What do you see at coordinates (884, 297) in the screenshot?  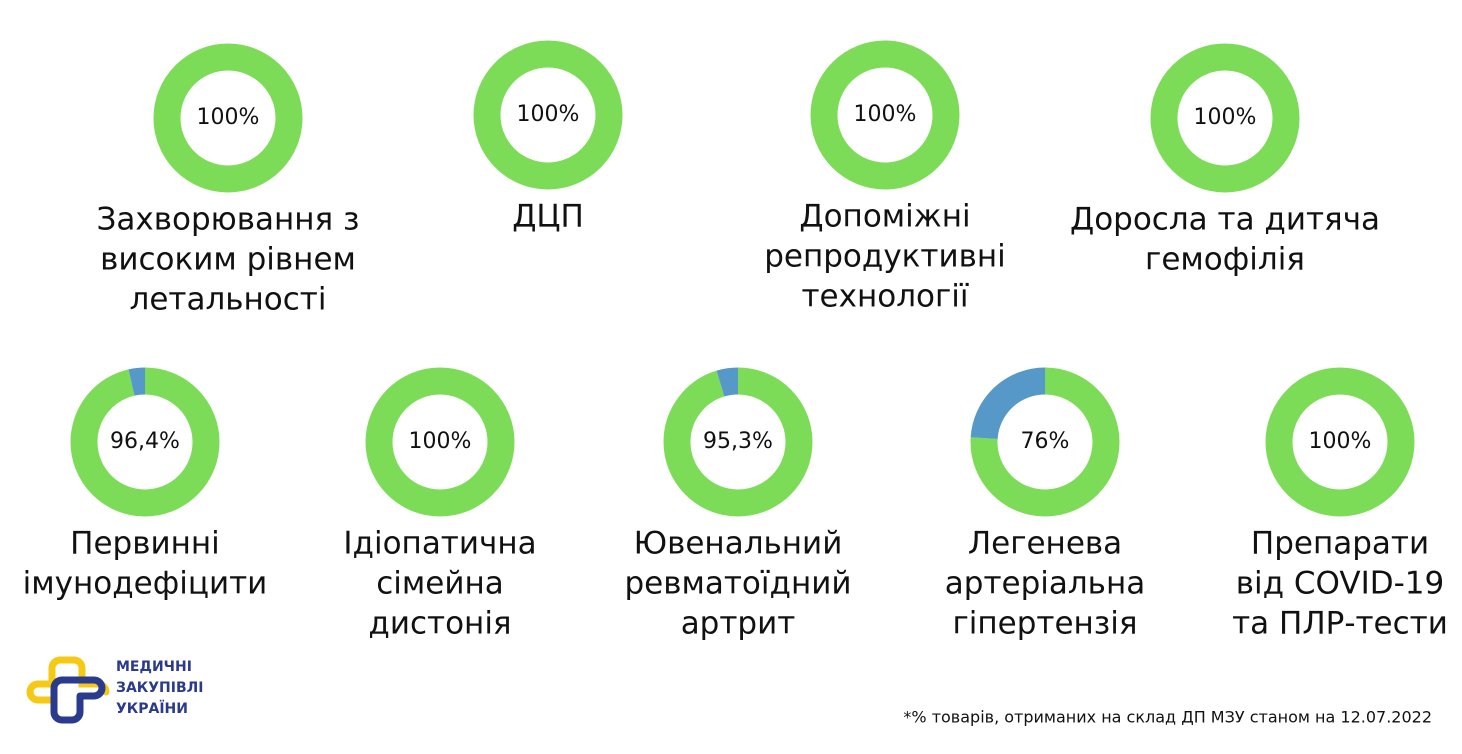 I see `donut-label: технології` at bounding box center [884, 297].